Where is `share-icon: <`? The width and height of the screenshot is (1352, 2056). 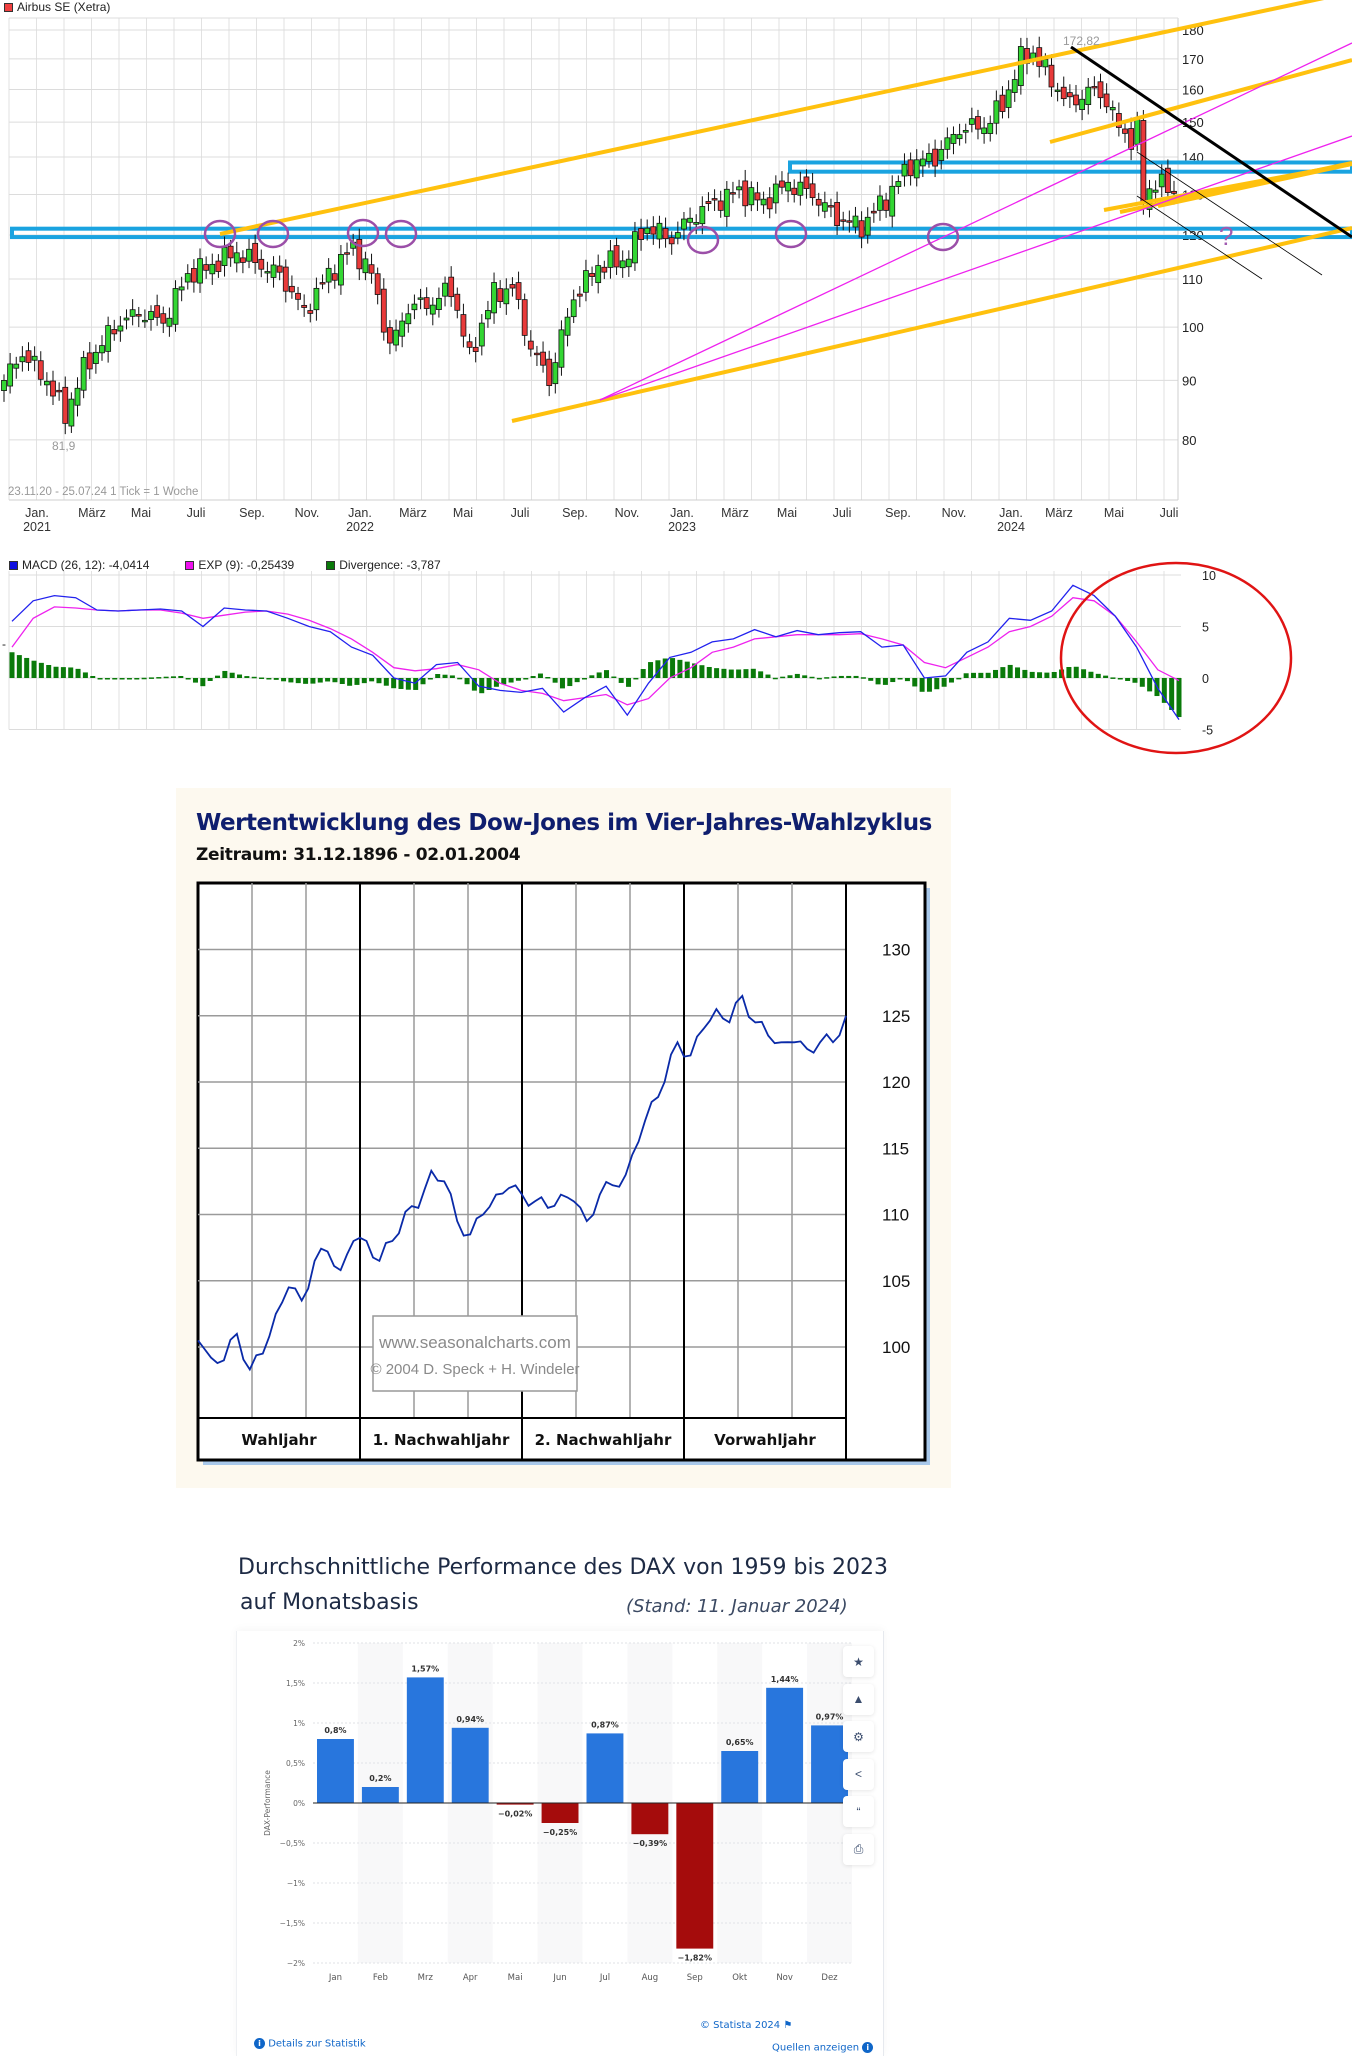 share-icon: < is located at coordinates (858, 1774).